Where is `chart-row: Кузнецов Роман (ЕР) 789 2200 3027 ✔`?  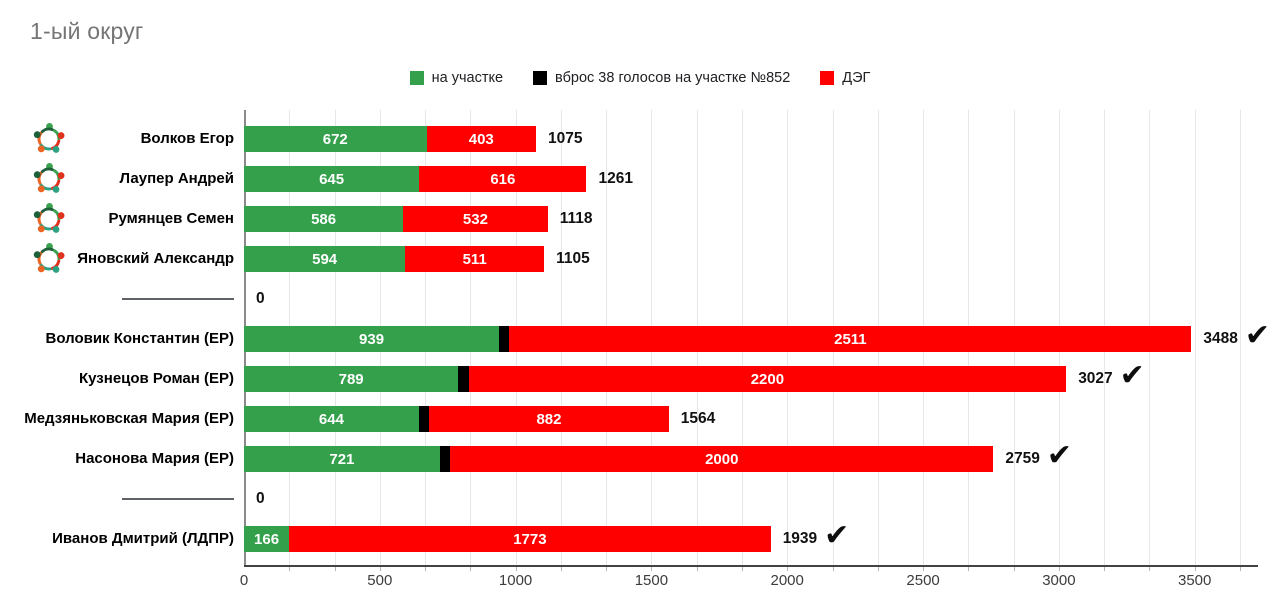 chart-row: Кузнецов Роман (ЕР) 789 2200 3027 ✔ is located at coordinates (640, 379).